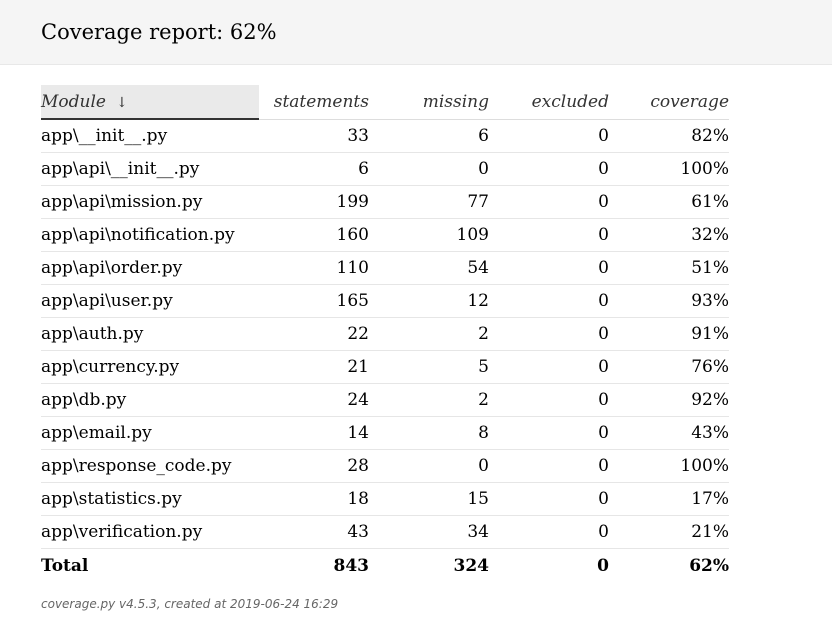 The height and width of the screenshot is (641, 832). What do you see at coordinates (150, 136) in the screenshot?
I see `module-link: app\__init__.py` at bounding box center [150, 136].